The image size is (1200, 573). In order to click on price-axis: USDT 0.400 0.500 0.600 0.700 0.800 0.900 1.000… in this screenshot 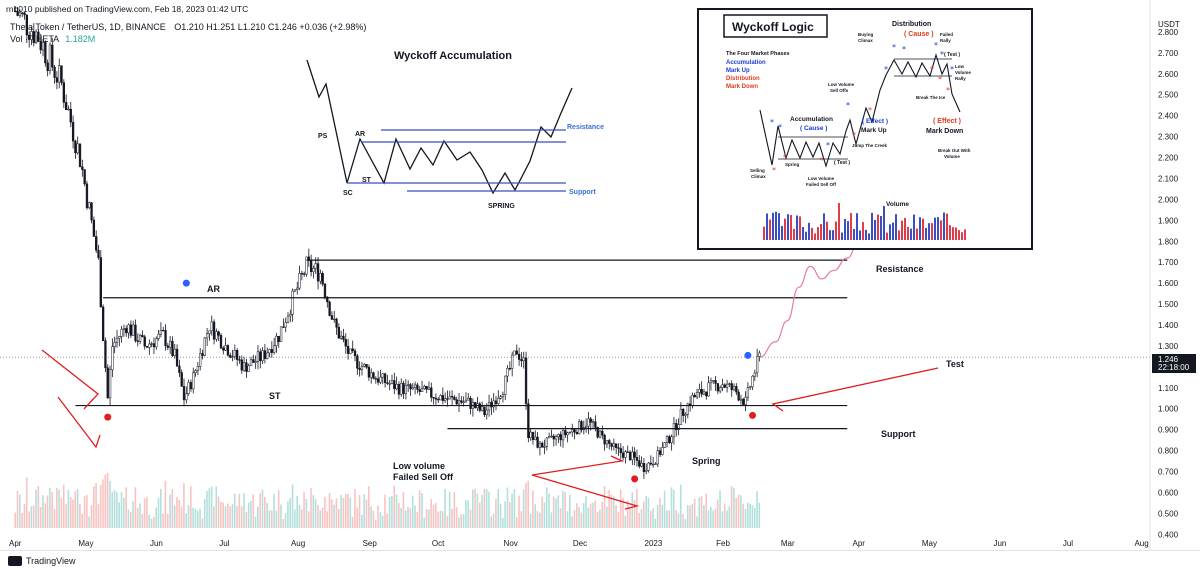, I will do `click(1172, 275)`.